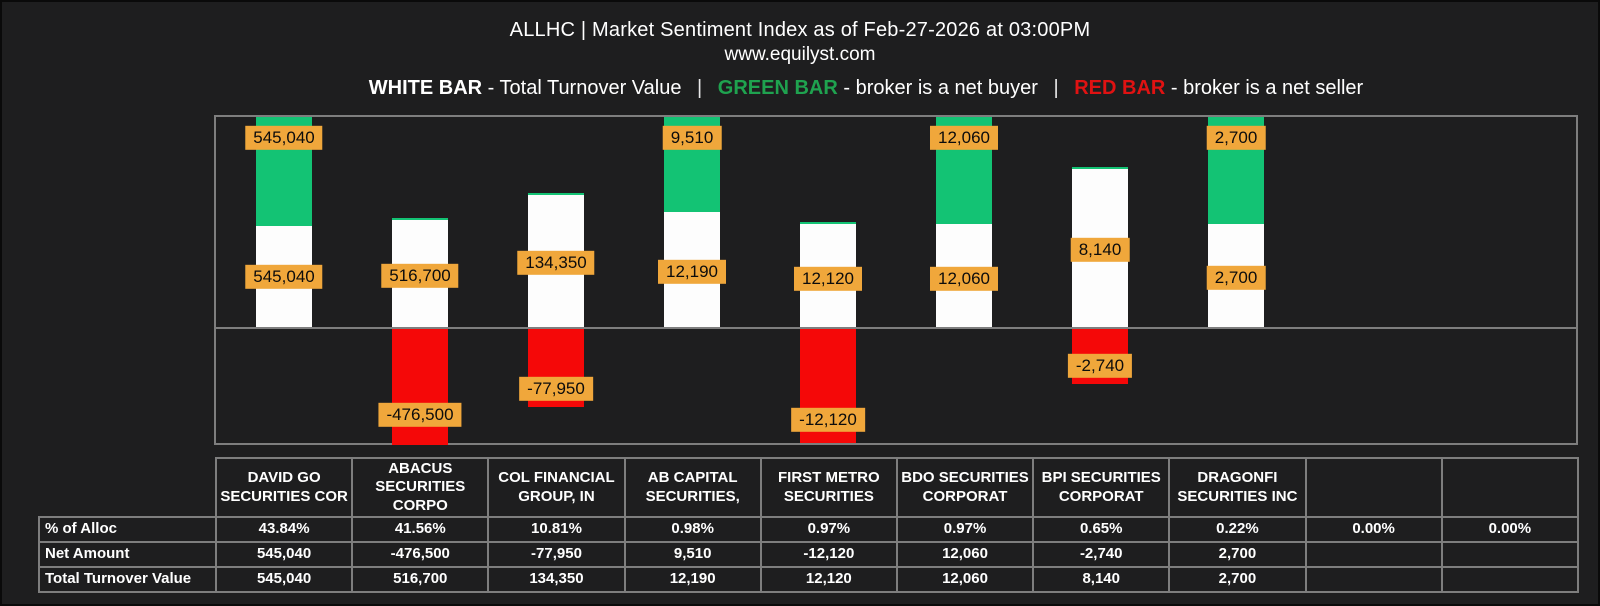 This screenshot has height=606, width=1600. What do you see at coordinates (284, 529) in the screenshot?
I see `value-cell: 43.84%` at bounding box center [284, 529].